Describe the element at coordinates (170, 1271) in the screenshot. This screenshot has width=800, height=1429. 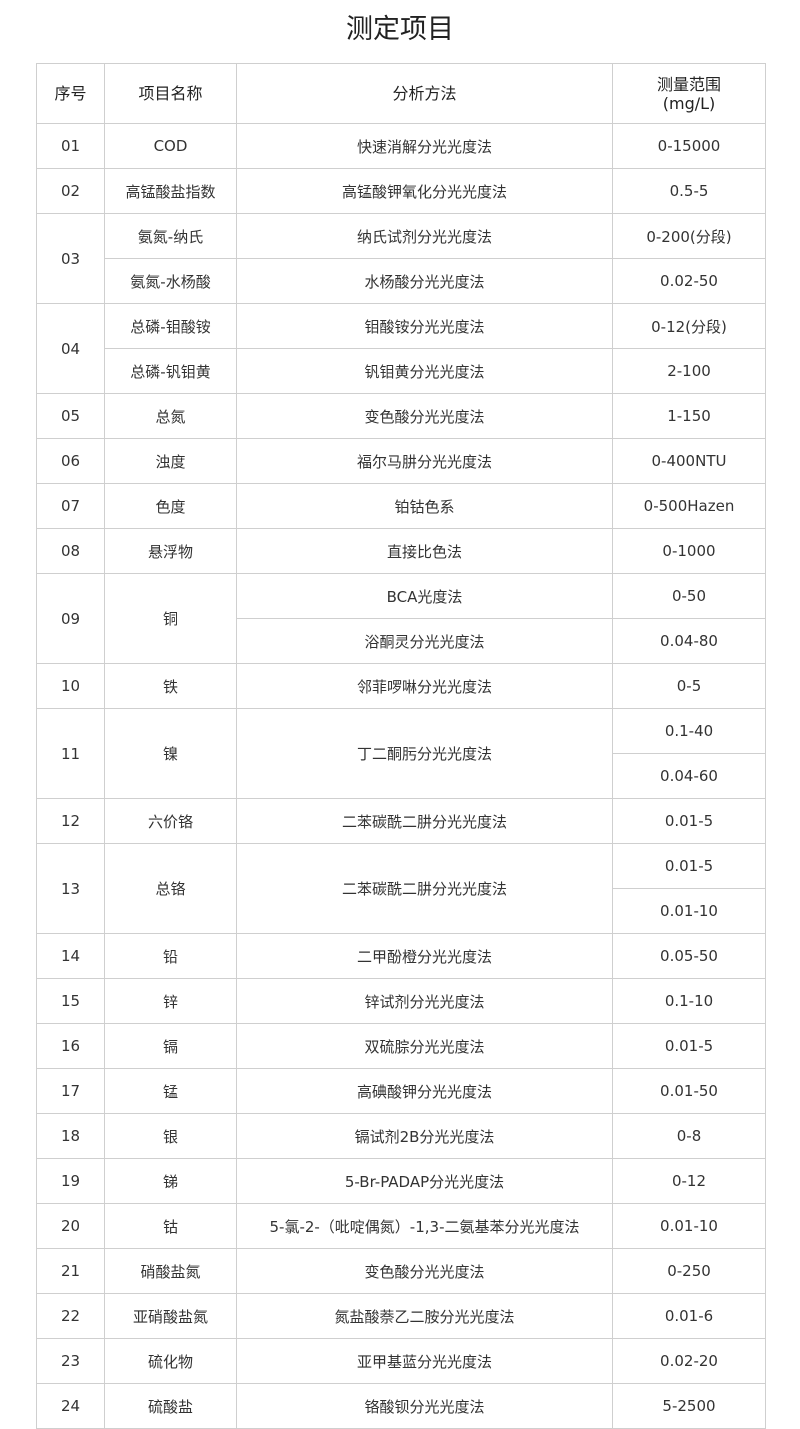
I see `cell-item-name: 硝酸盐氮` at that location.